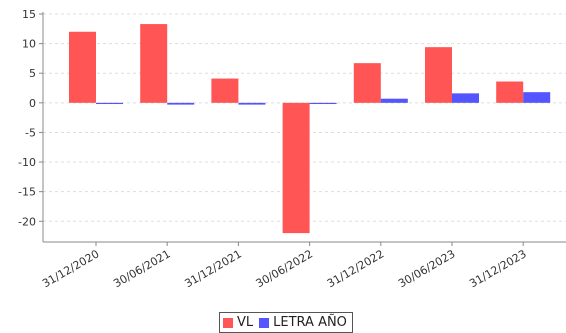  I want to click on legend-item-vl: VL, so click(238, 322).